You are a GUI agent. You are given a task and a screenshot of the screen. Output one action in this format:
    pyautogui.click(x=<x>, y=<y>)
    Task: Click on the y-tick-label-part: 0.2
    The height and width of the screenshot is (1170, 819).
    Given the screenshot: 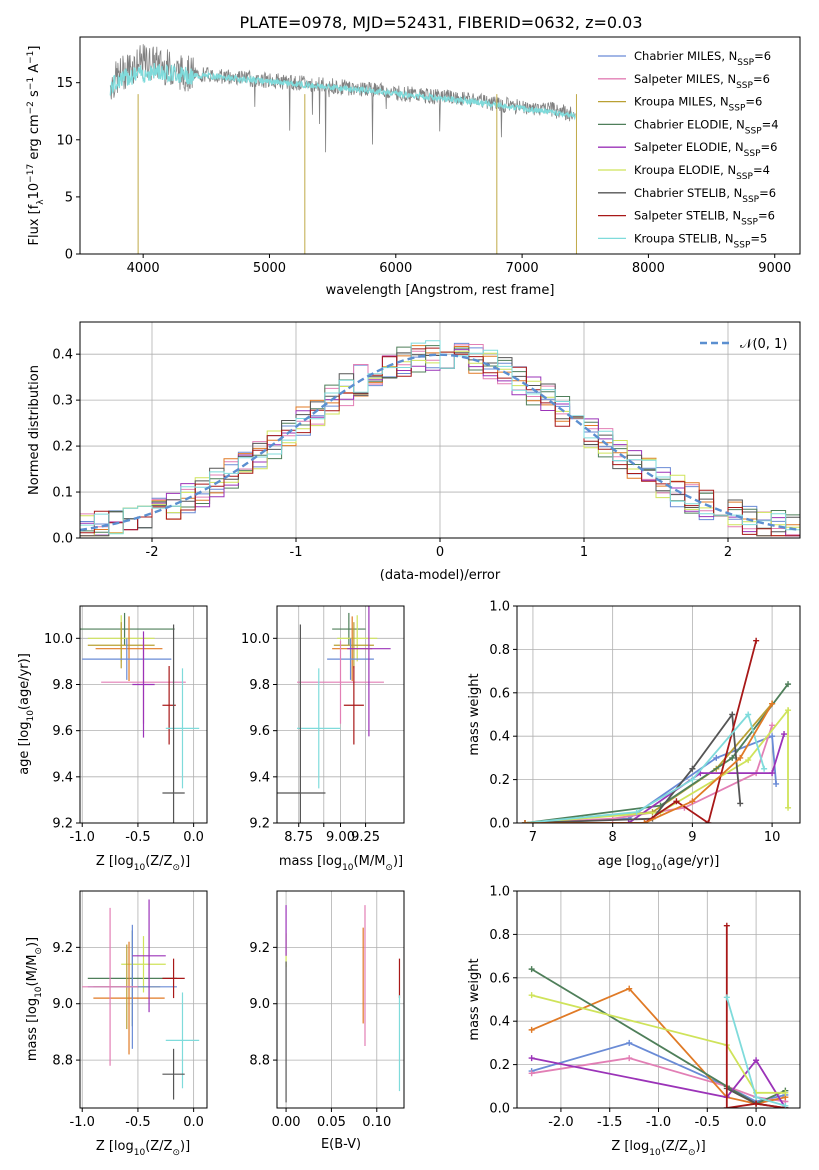 What is the action you would take?
    pyautogui.click(x=499, y=780)
    